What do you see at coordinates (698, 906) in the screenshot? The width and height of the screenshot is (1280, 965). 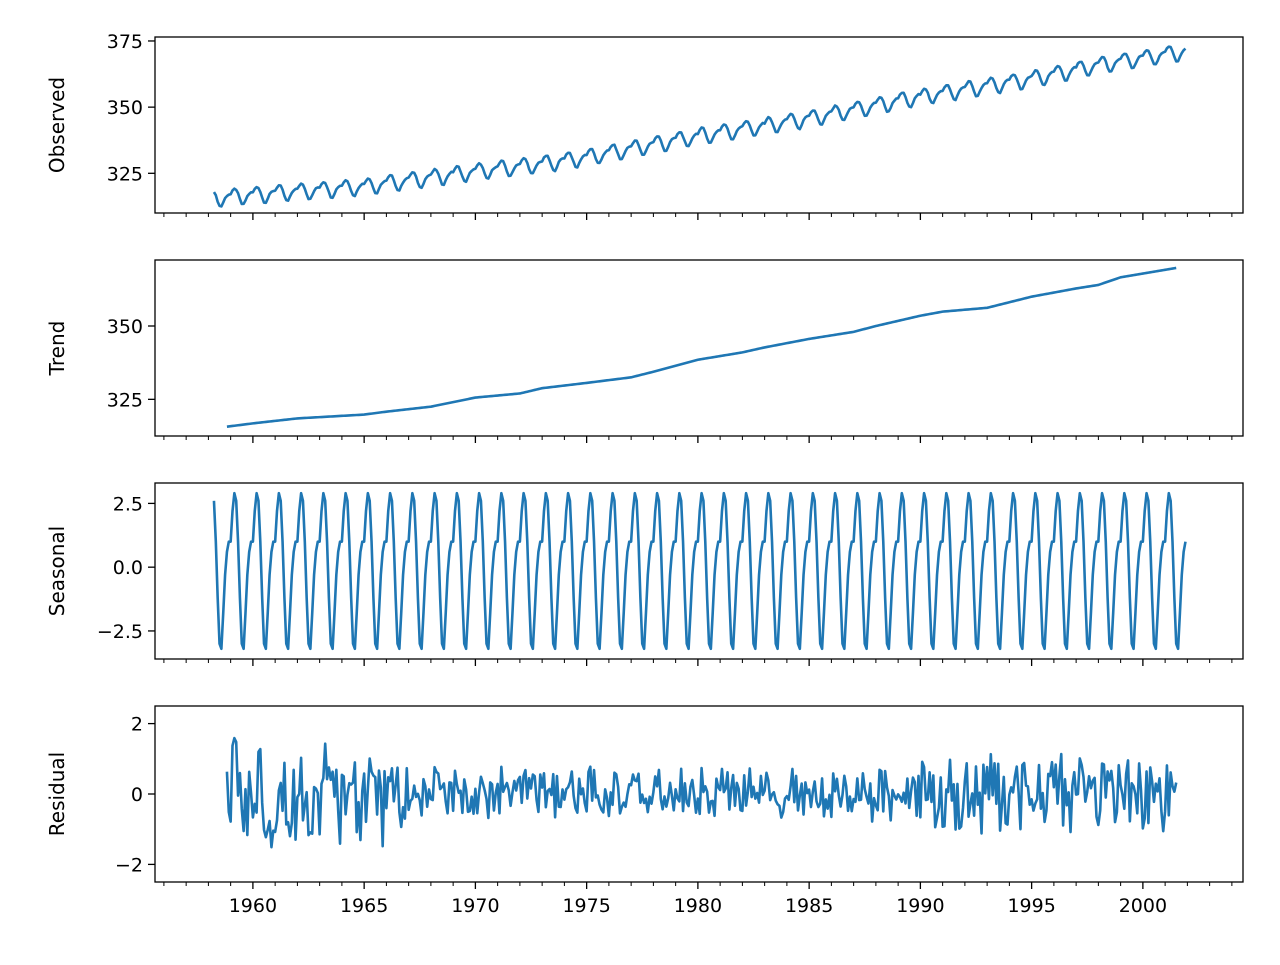 I see `xtick-label: 1980` at bounding box center [698, 906].